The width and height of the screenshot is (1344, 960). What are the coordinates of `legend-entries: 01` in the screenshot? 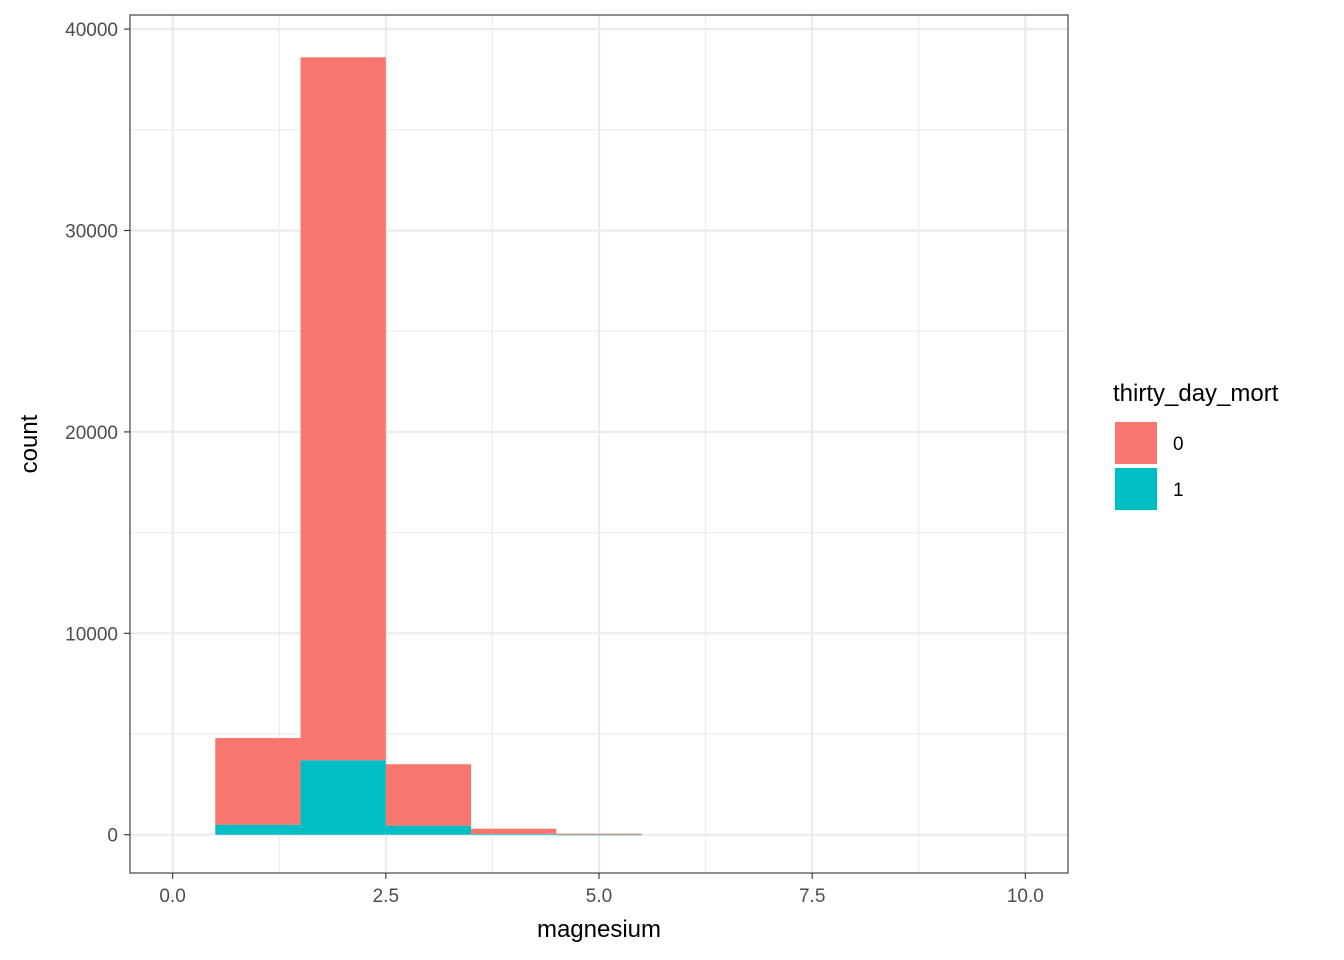 It's located at (1149, 466).